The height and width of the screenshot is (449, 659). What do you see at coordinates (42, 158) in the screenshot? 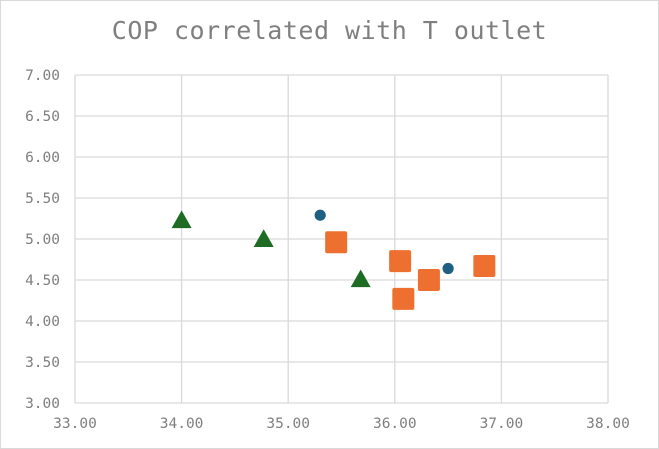
I see `y-tick-label: 6.00` at bounding box center [42, 158].